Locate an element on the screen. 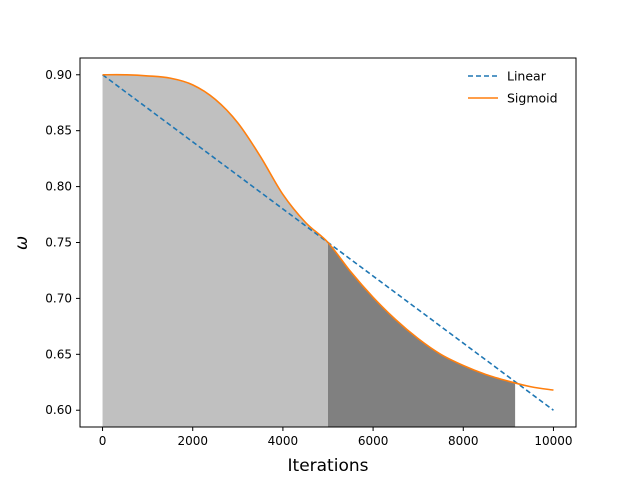  legend-label-linear: Linear is located at coordinates (527, 76).